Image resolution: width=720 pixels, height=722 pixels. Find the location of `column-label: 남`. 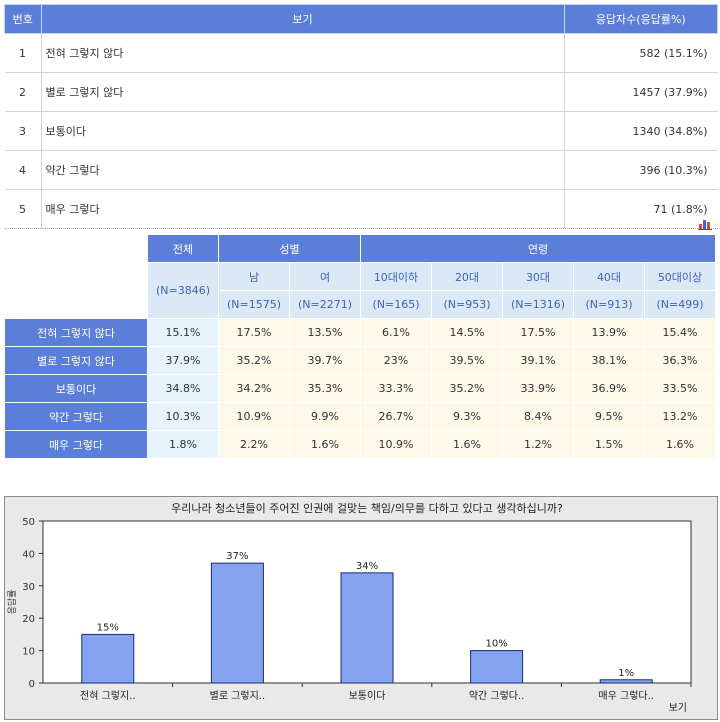

column-label: 남 is located at coordinates (254, 276).